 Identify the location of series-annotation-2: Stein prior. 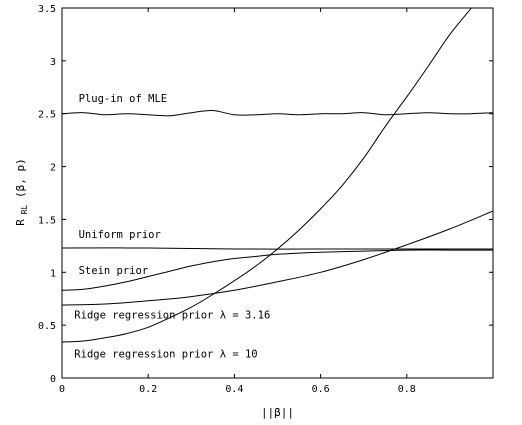
(114, 271).